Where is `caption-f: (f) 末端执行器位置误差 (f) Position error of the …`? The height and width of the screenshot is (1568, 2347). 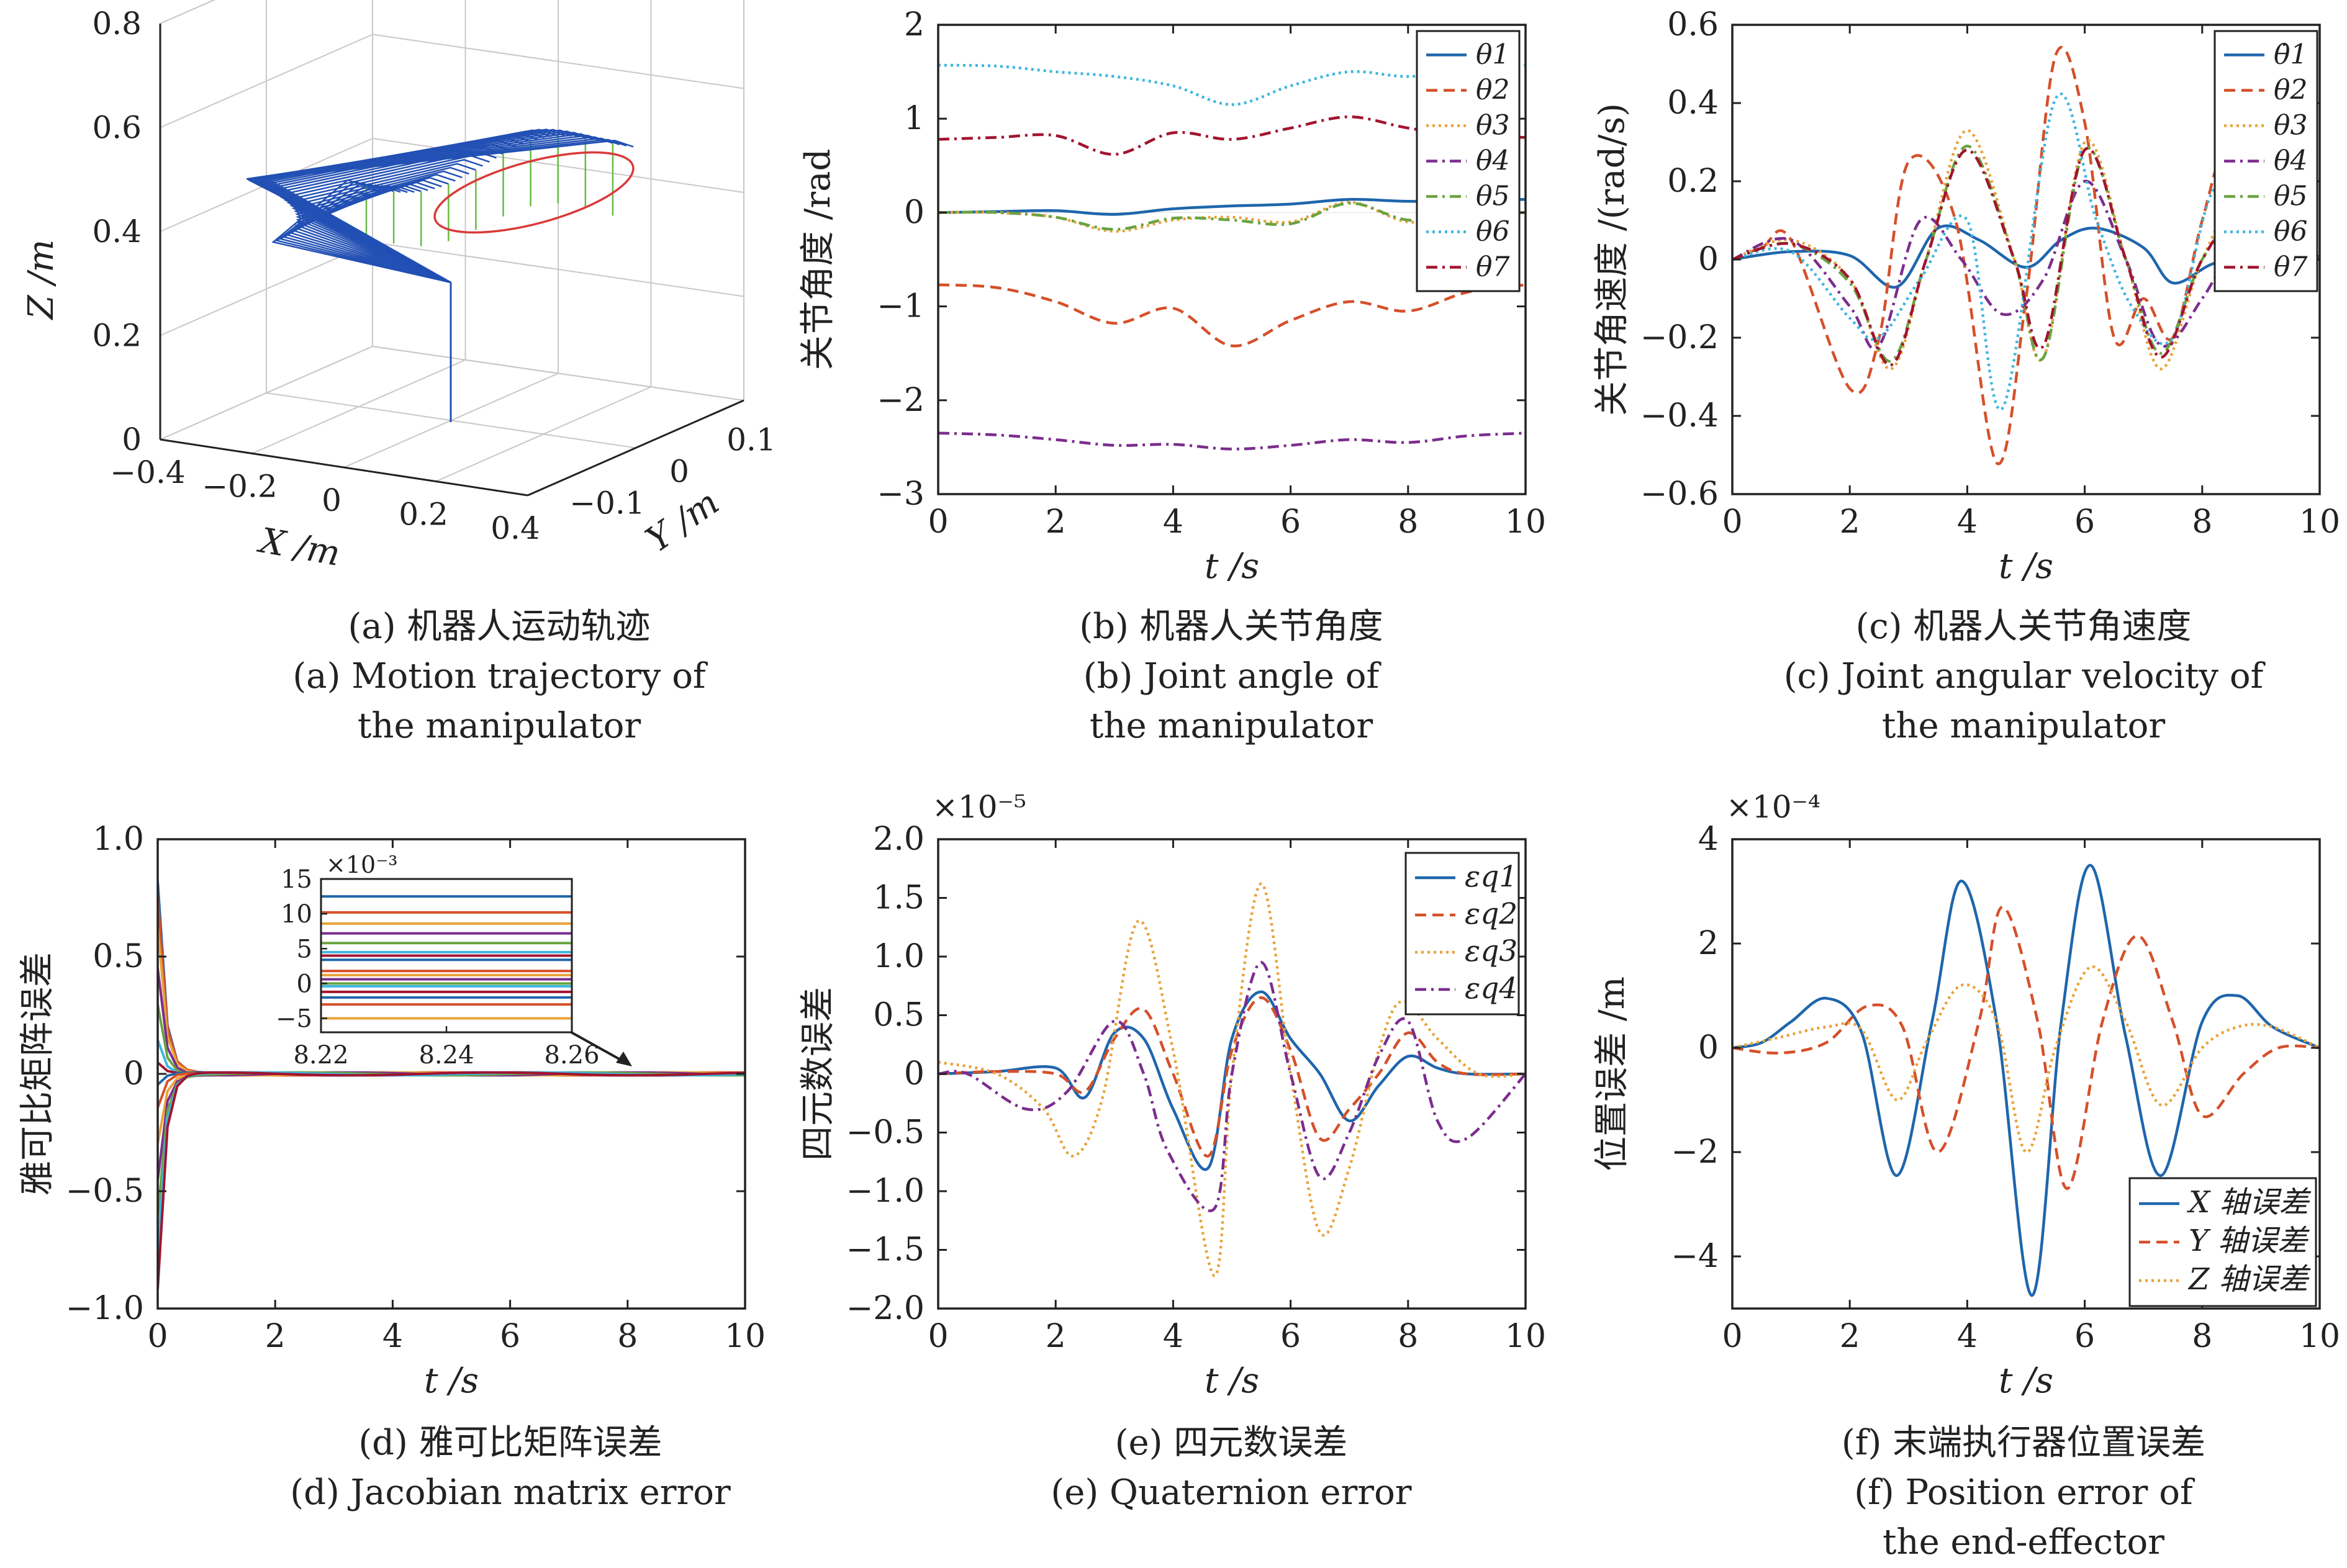
caption-f: (f) 末端执行器位置误差 (f) Position error of the … is located at coordinates (1999, 1493).